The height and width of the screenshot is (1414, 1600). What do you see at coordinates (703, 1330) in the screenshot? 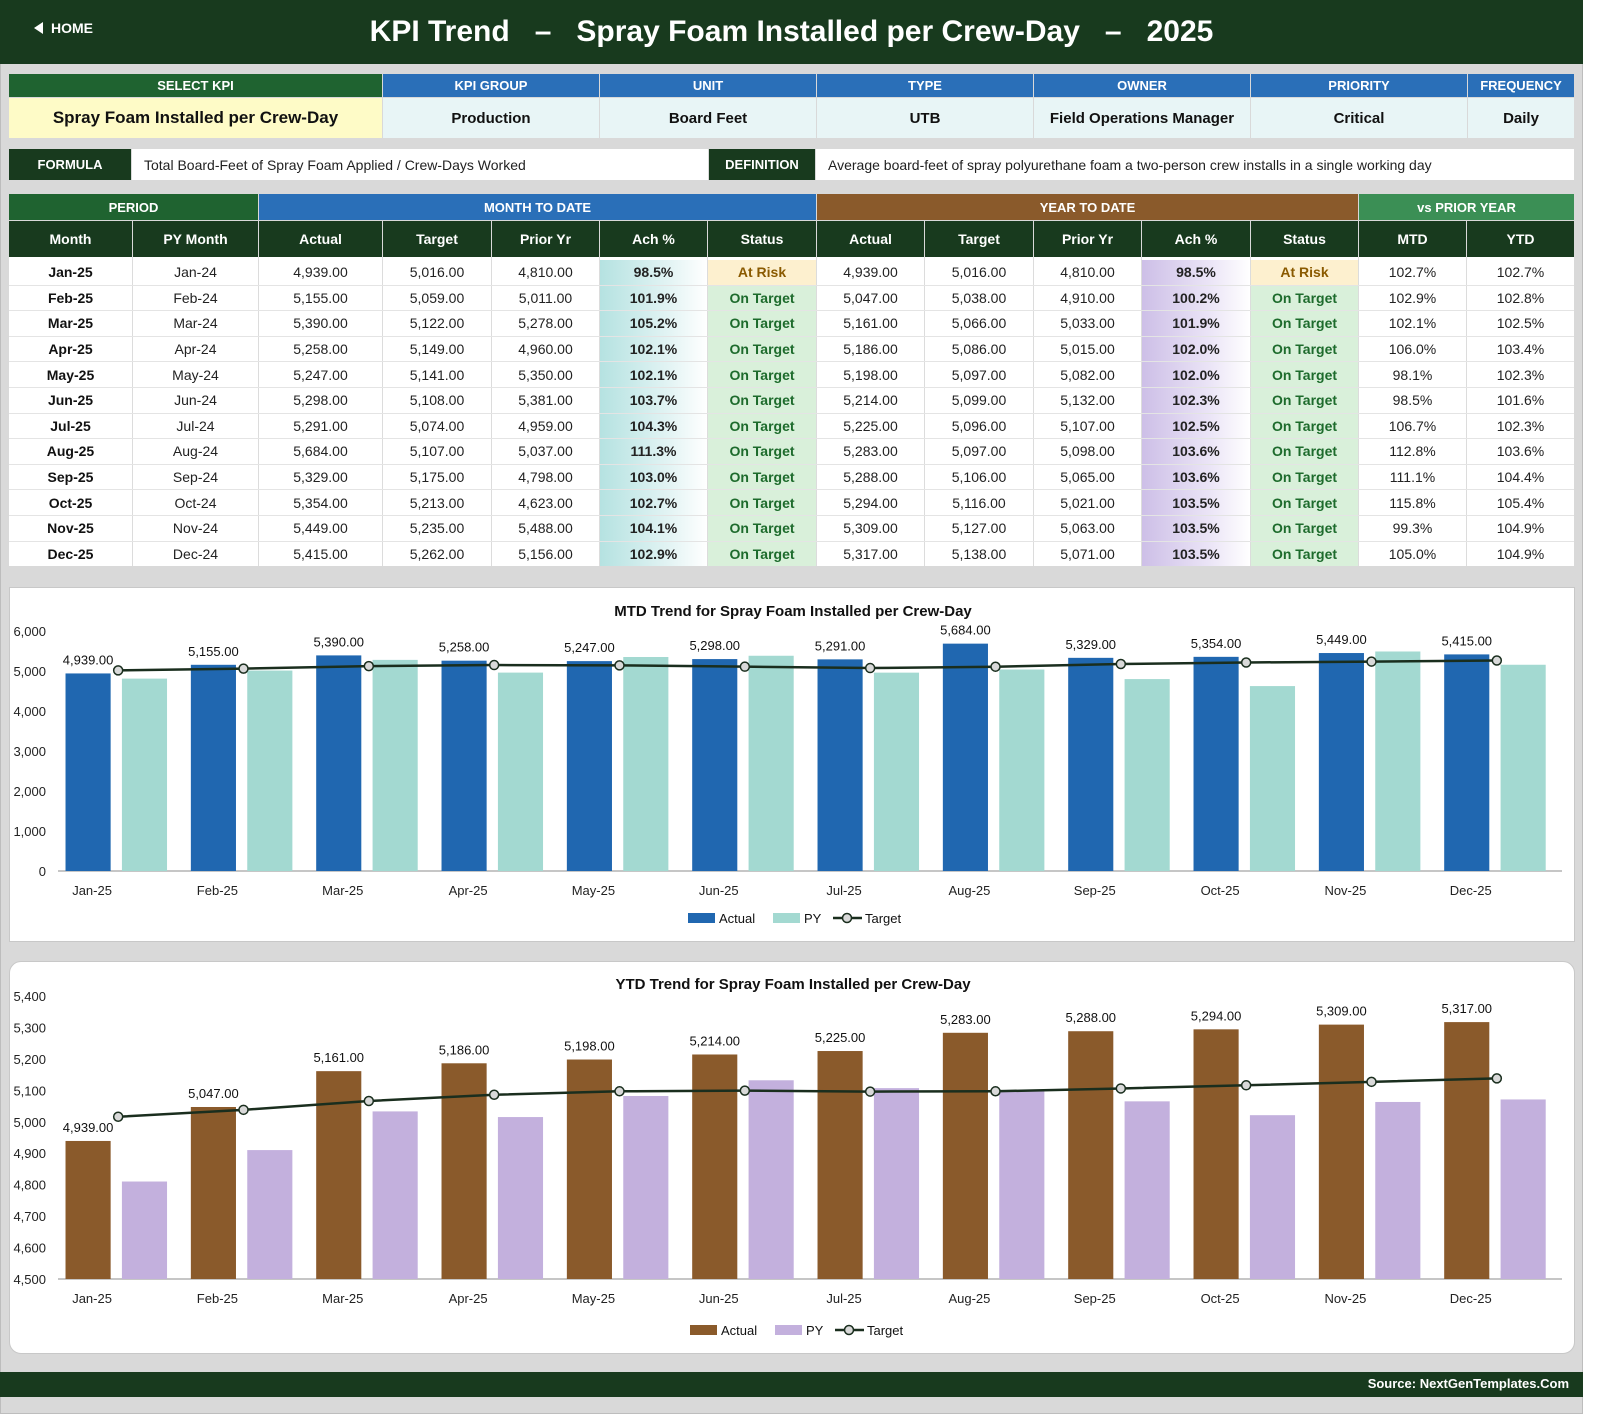
I see `legend-actual-swatch` at bounding box center [703, 1330].